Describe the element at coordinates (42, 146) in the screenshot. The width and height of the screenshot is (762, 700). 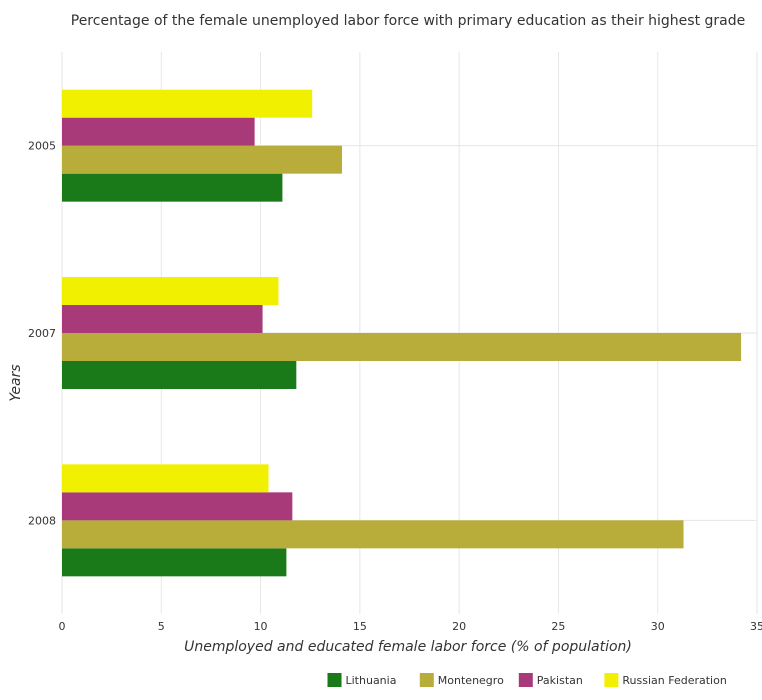
I see `y-tick-label: 2005` at that location.